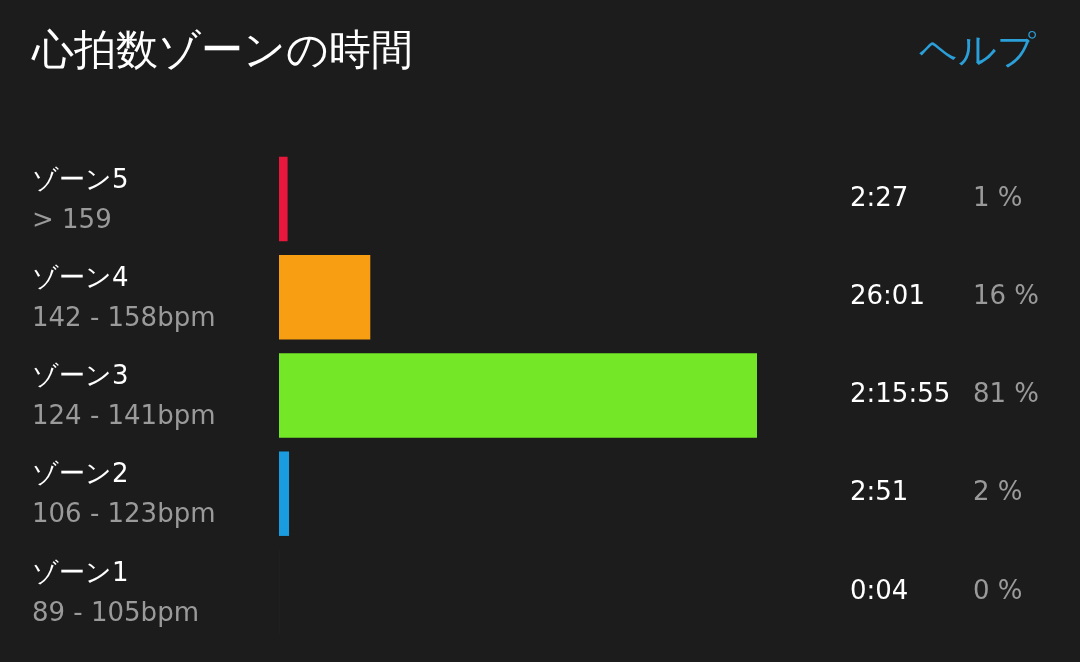  Describe the element at coordinates (124, 297) in the screenshot. I see `y-tick-label: ゾーン4 142 - 158bpm` at that location.